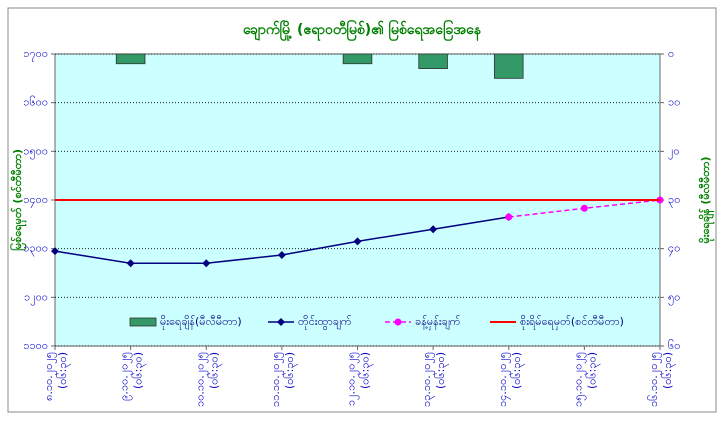  Describe the element at coordinates (438, 322) in the screenshot. I see `legend-label: ခန့်မှန်းချက်` at that location.